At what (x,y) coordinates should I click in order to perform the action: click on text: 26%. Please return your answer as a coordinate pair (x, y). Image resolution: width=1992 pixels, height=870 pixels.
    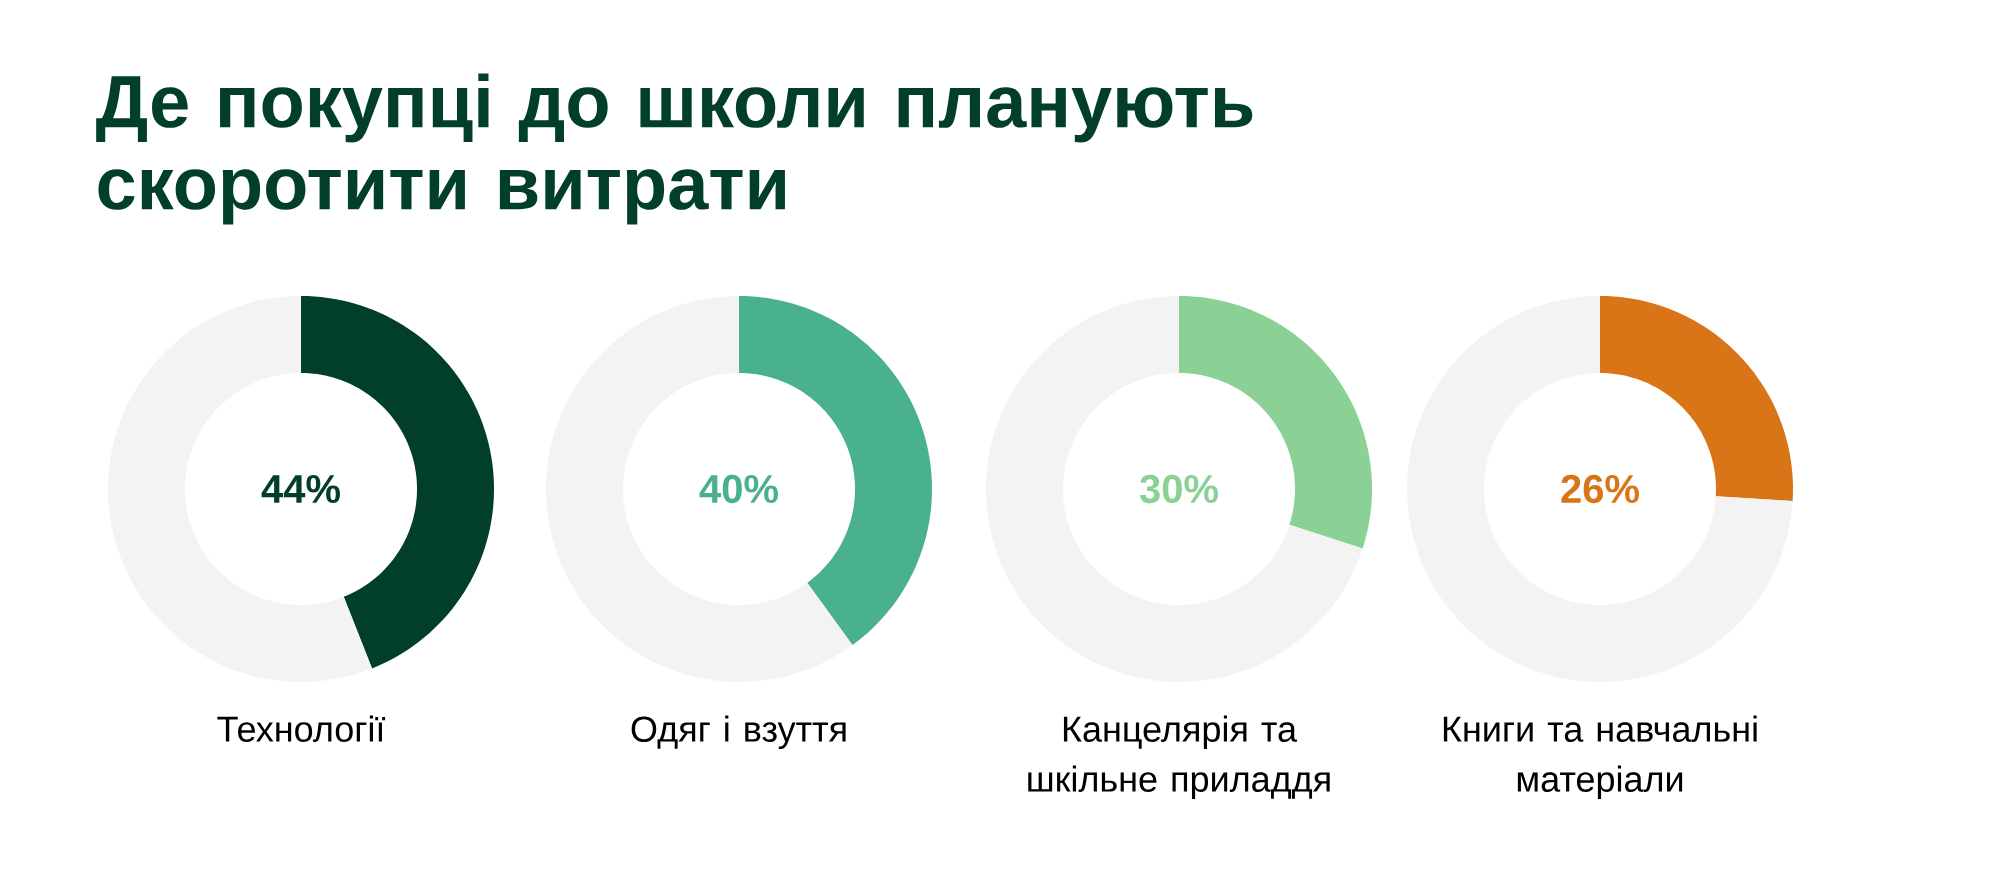
    Looking at the image, I should click on (1600, 489).